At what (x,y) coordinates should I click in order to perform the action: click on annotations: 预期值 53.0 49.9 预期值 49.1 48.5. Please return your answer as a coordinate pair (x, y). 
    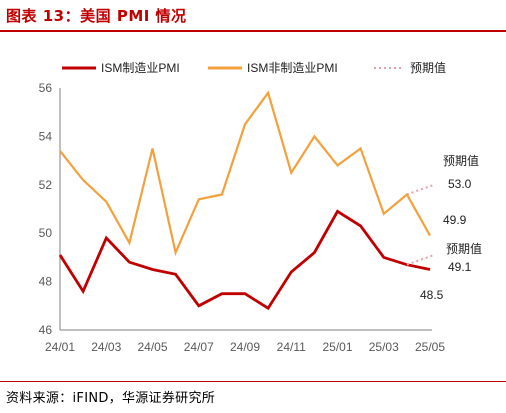
    Looking at the image, I should click on (451, 227).